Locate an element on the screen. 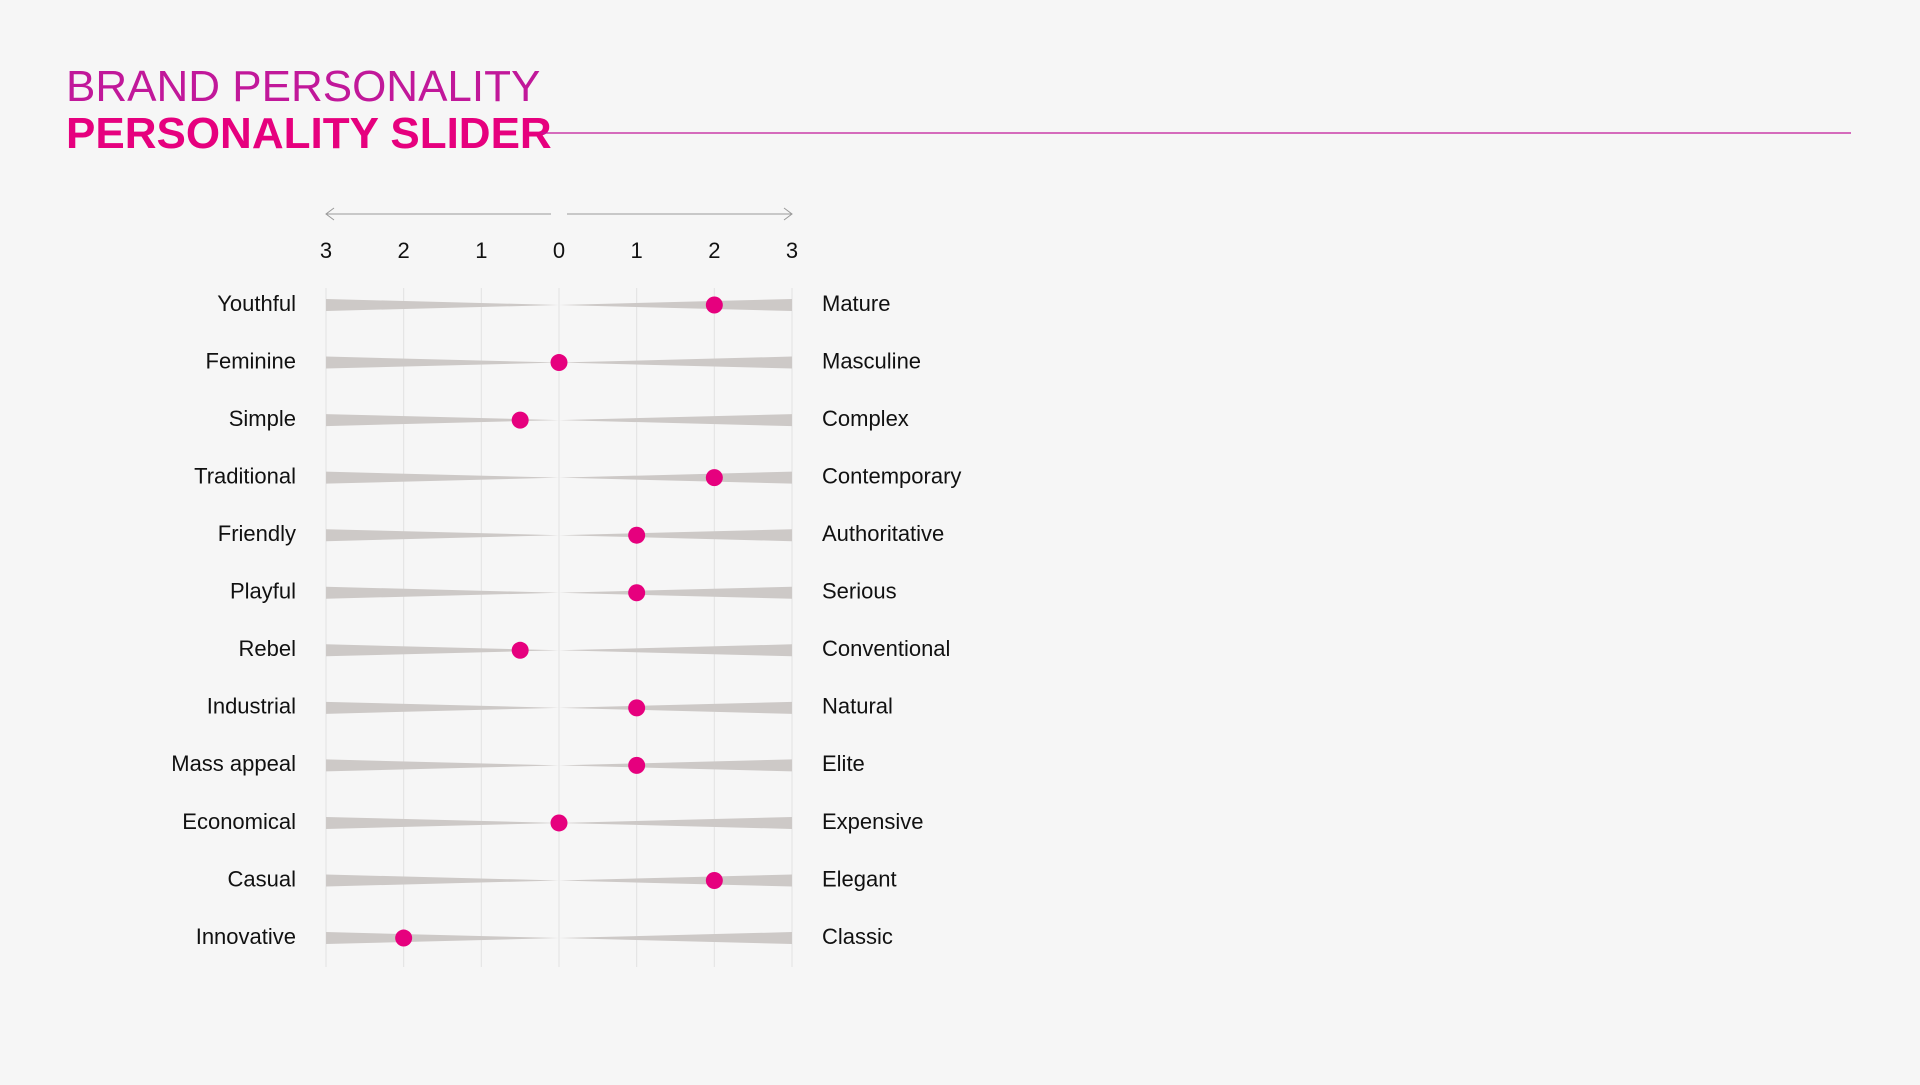 Image resolution: width=1920 pixels, height=1085 pixels. right-label: Expensive is located at coordinates (873, 821).